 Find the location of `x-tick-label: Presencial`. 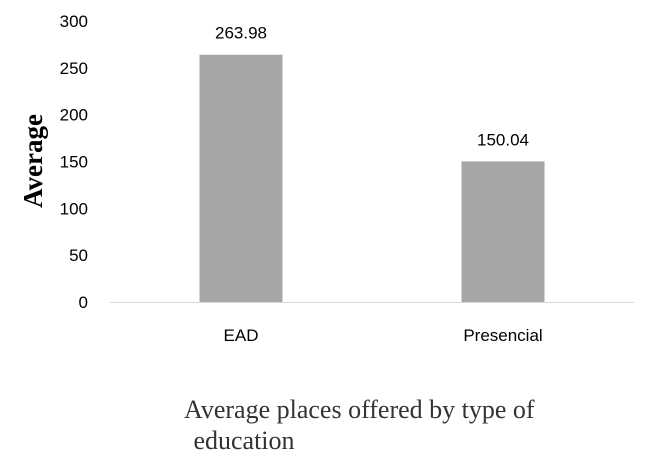

x-tick-label: Presencial is located at coordinates (502, 335).